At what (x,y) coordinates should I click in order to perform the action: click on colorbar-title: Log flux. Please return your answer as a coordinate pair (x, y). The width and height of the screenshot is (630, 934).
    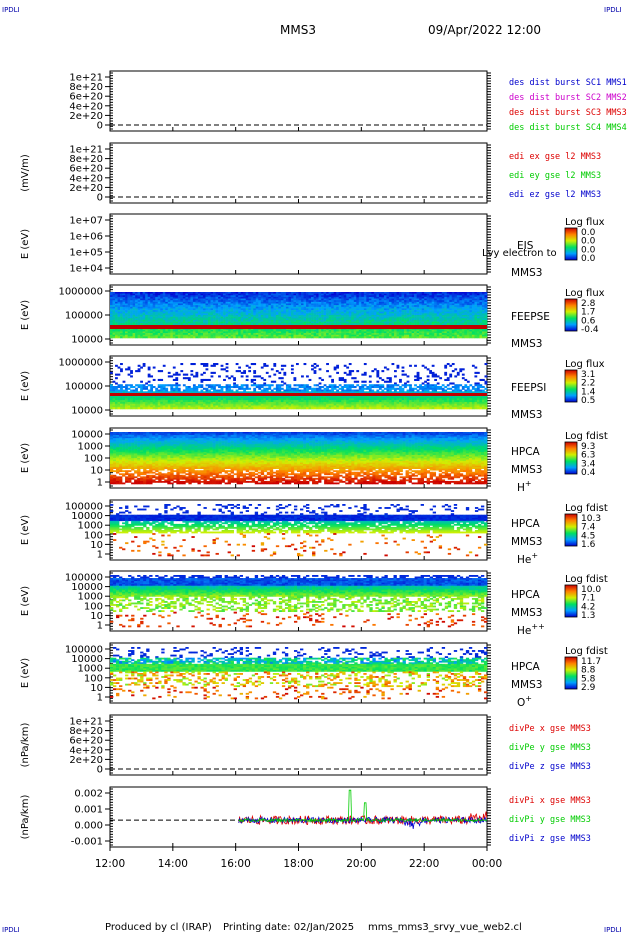
    Looking at the image, I should click on (585, 293).